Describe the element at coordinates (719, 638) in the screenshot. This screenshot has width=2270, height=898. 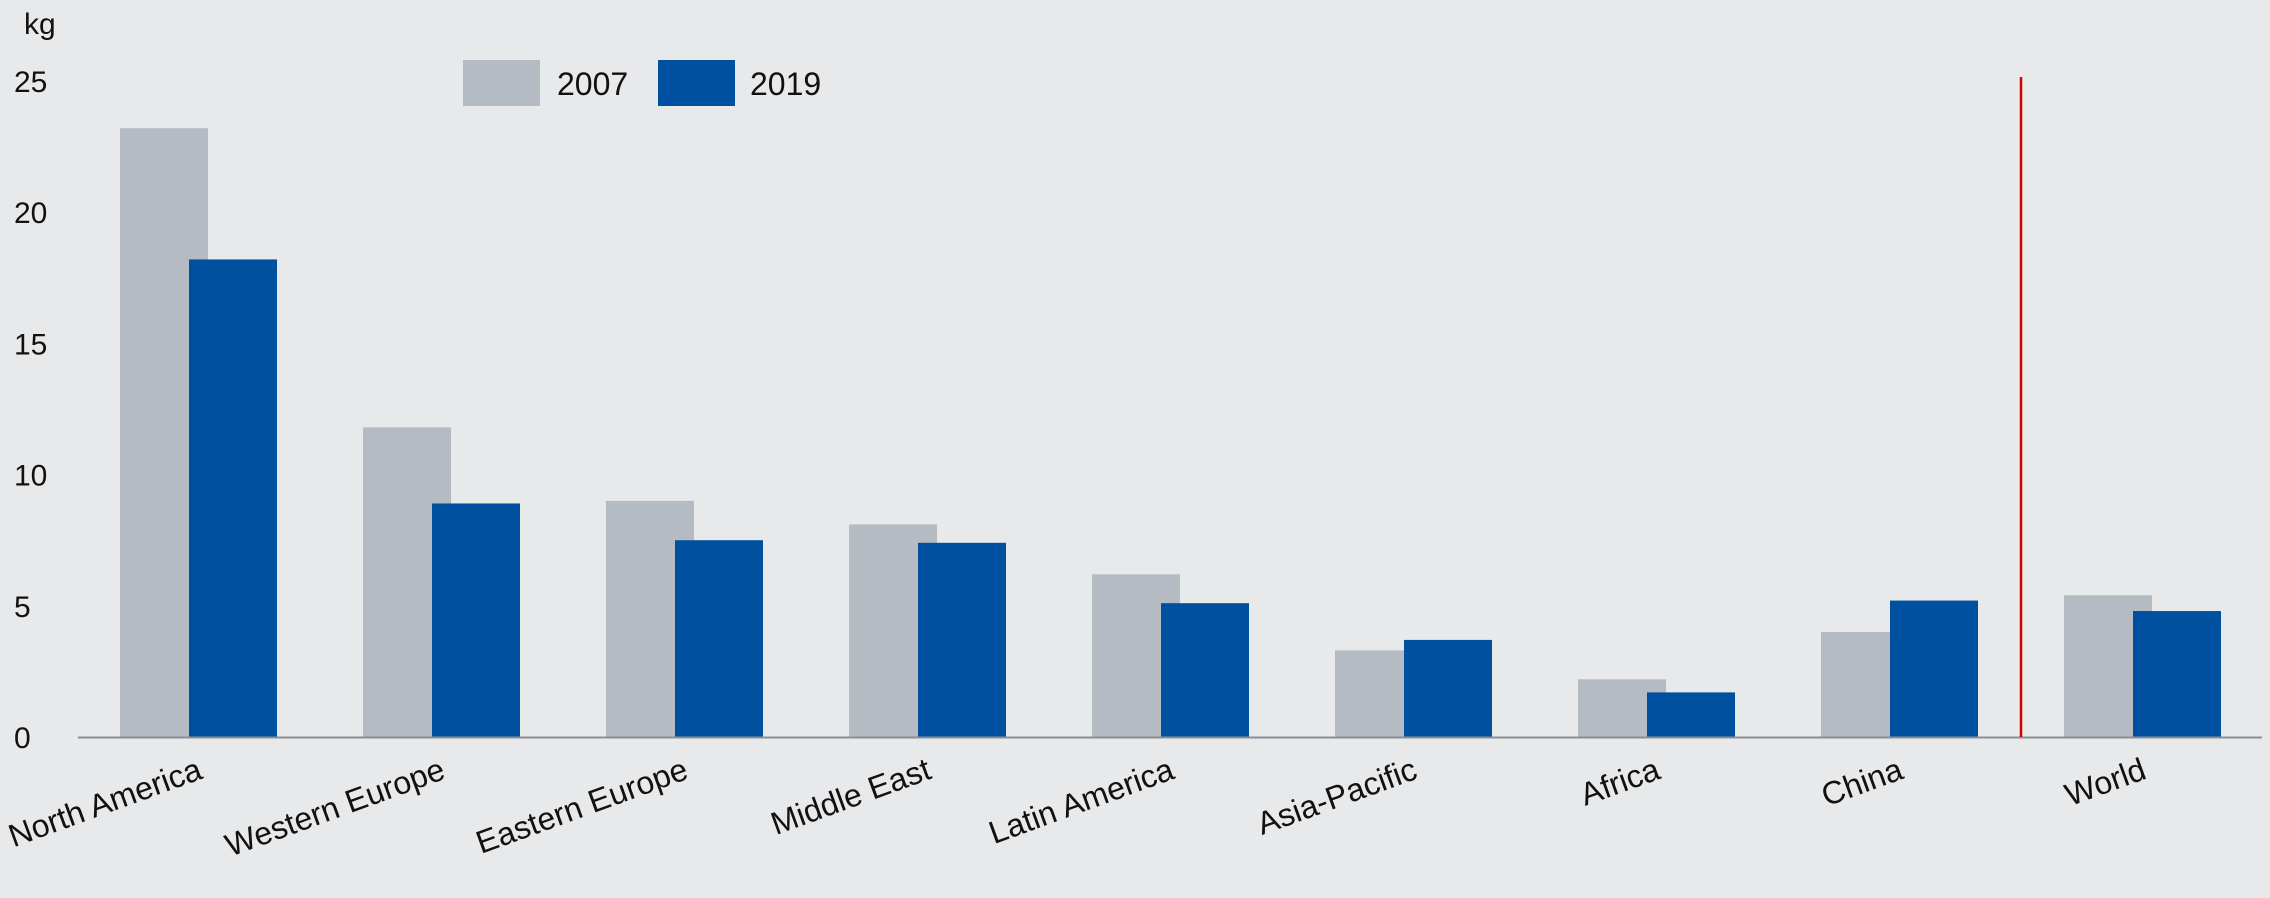
I see `bar-eastern-europe-2019` at that location.